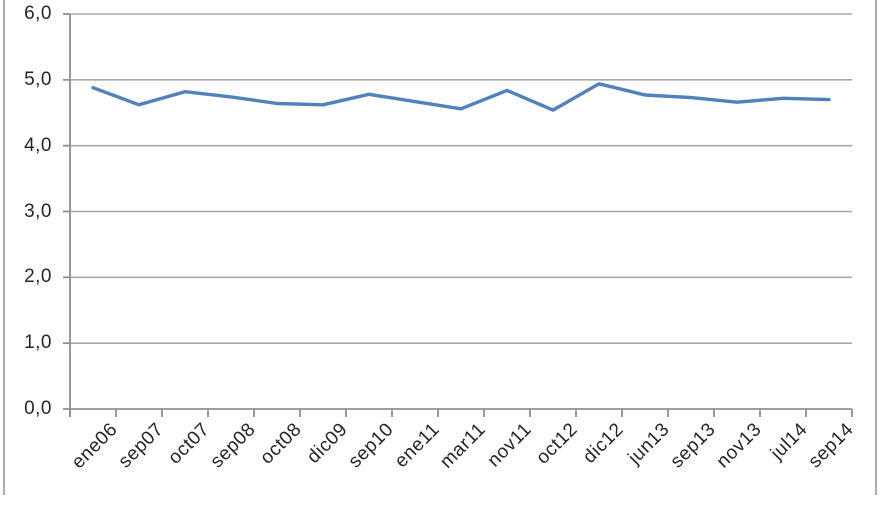 This screenshot has height=526, width=880. Describe the element at coordinates (4, 247) in the screenshot. I see `chart-frame-left-border` at that location.